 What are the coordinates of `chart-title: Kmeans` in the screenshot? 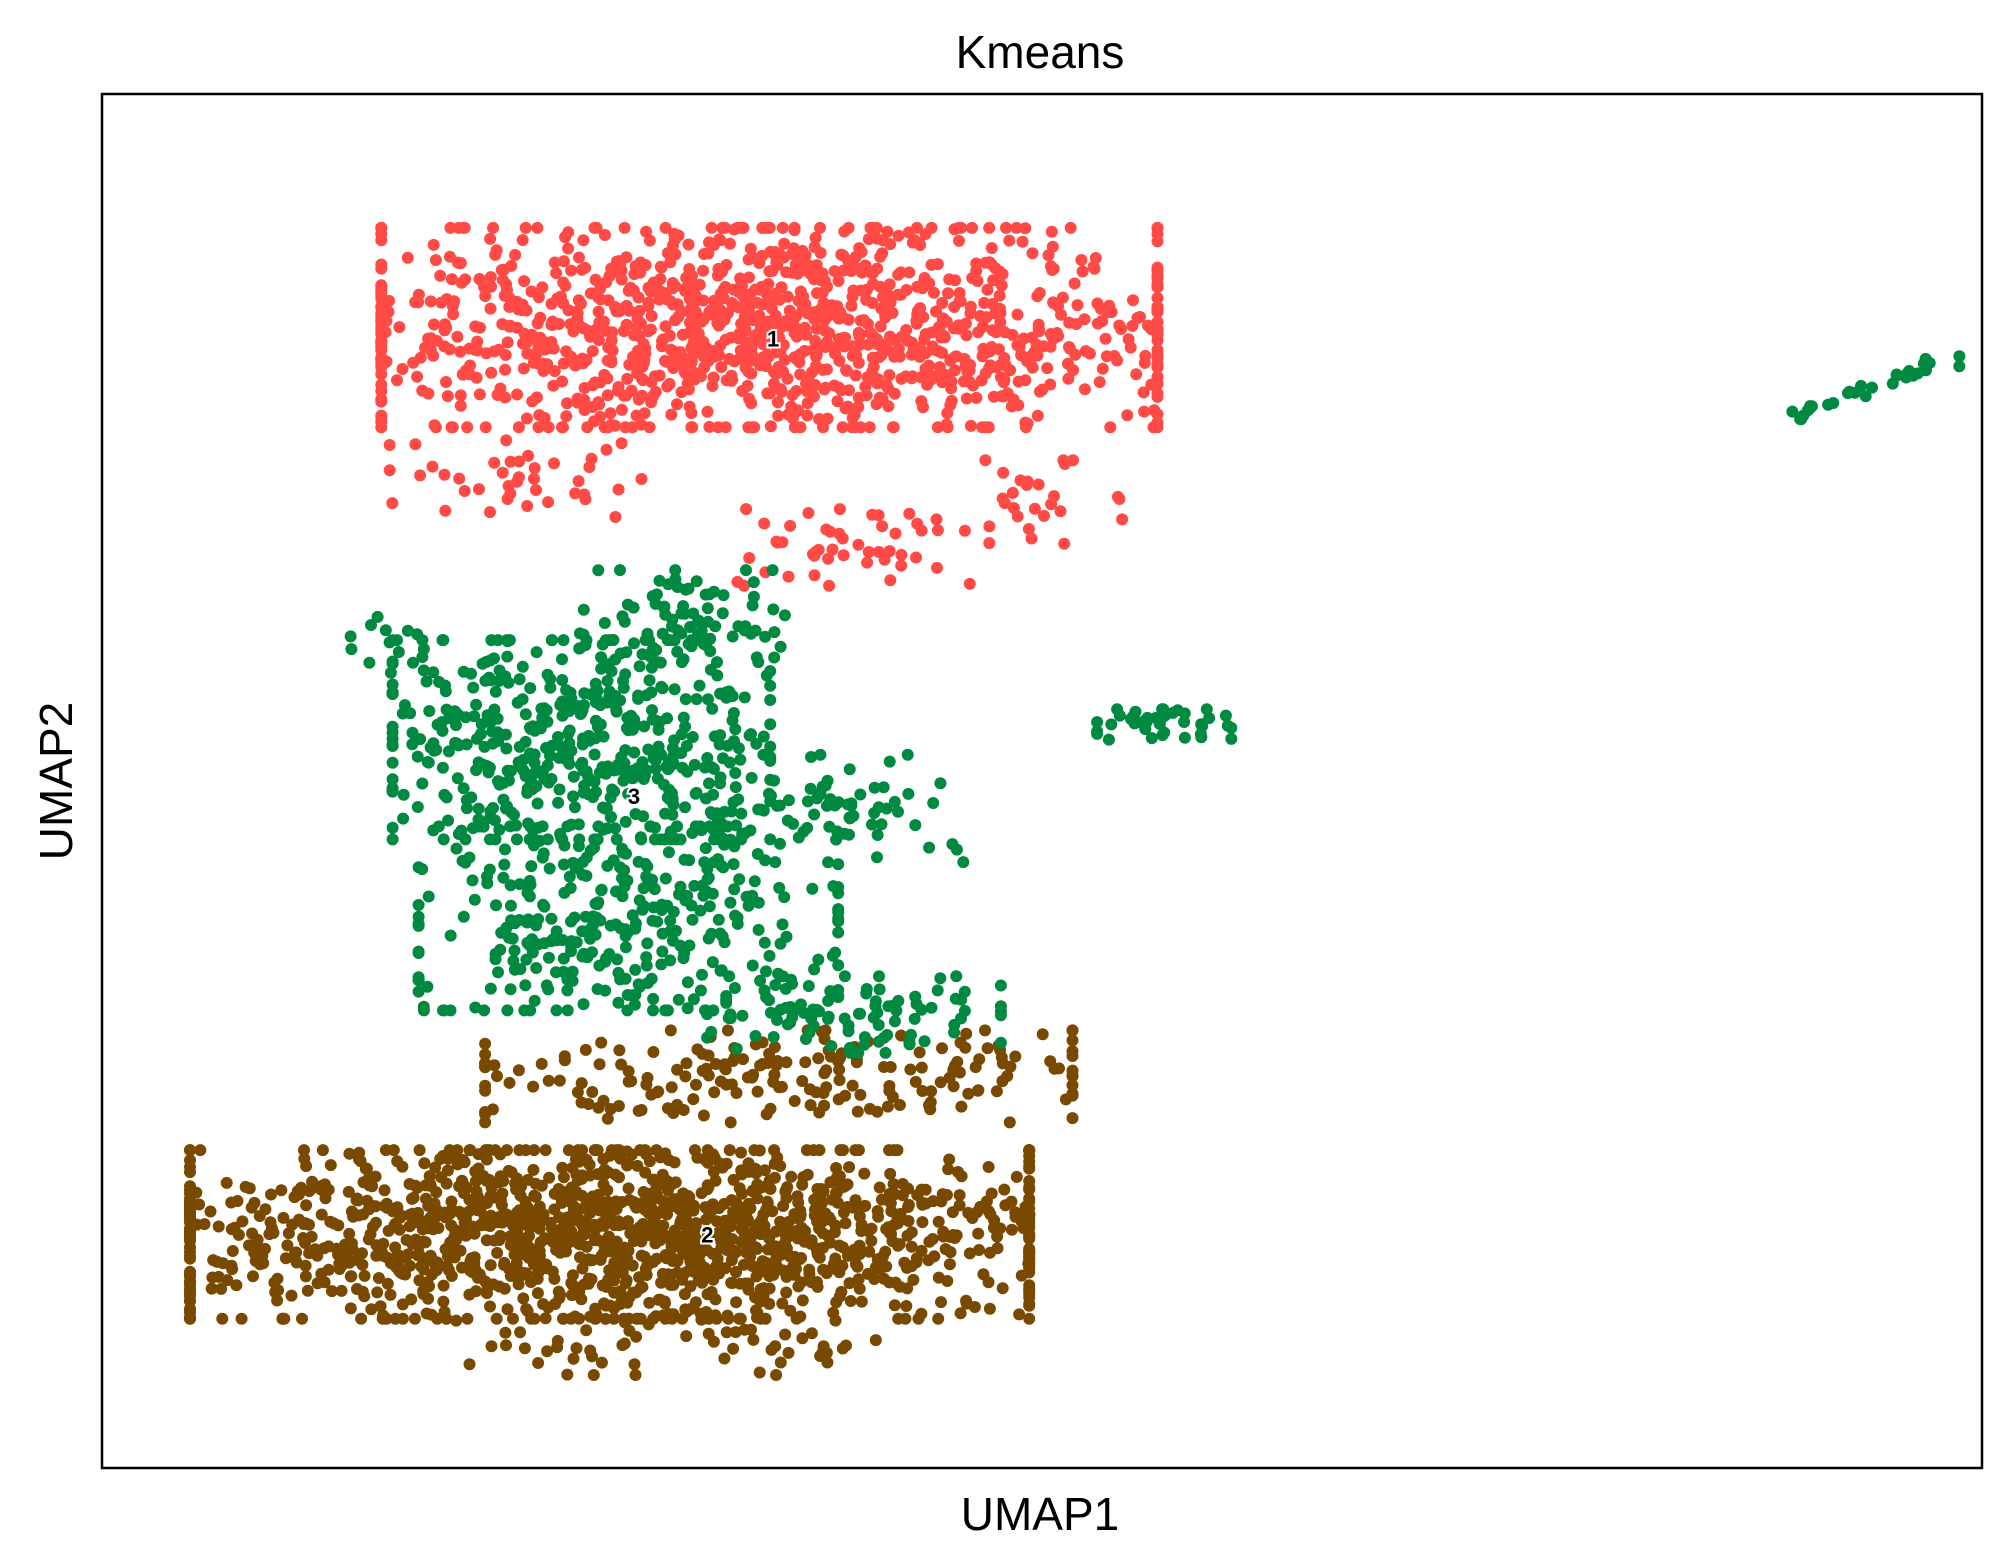 It's located at (1040, 52).